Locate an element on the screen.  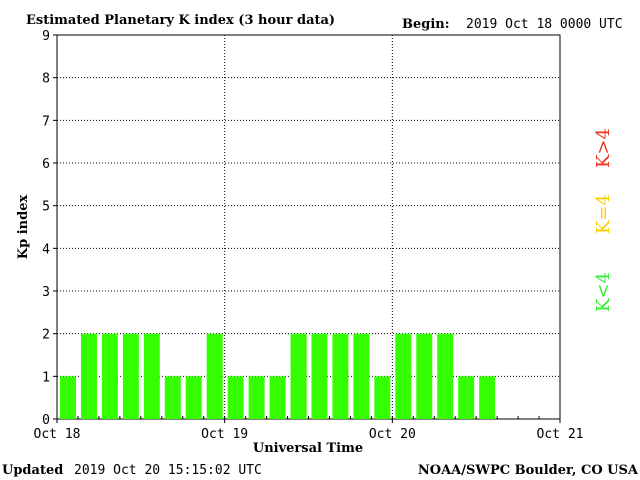
bars is located at coordinates (278, 376).